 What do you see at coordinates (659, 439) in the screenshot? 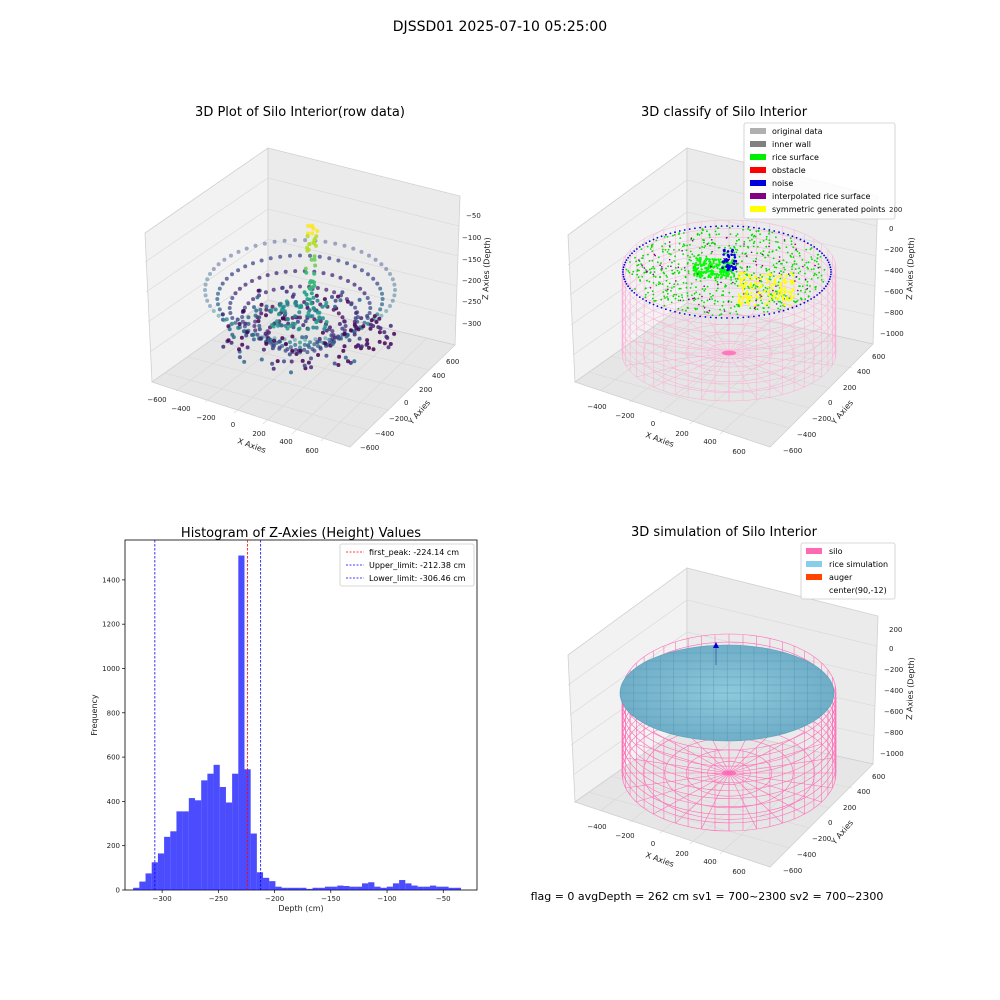
I see `panel2-xlabel: X Axies` at bounding box center [659, 439].